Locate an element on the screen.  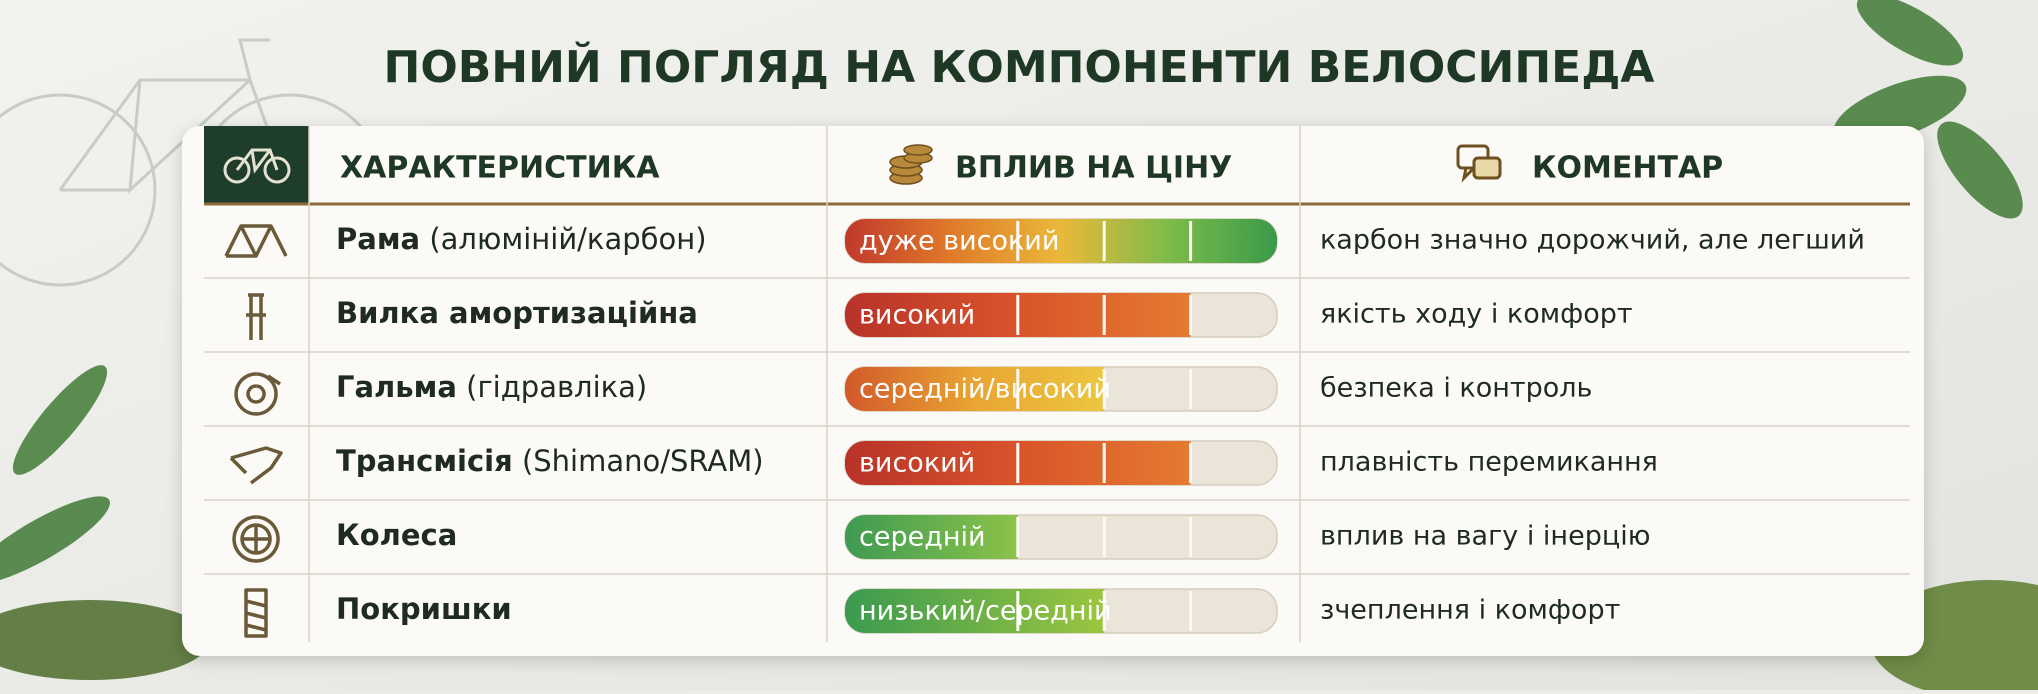
impact-label: низький/середній is located at coordinates (985, 611).